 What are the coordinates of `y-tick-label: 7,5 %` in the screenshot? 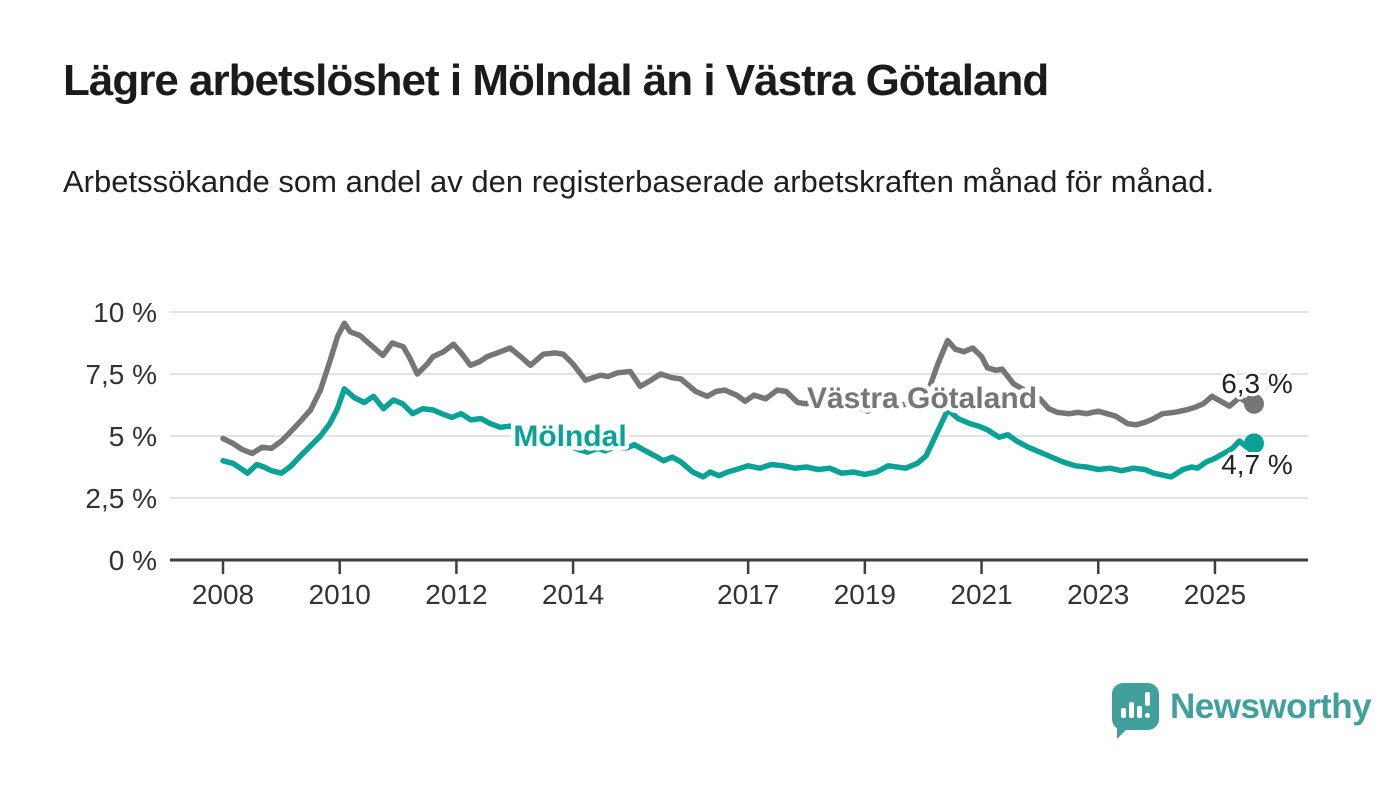 It's located at (121, 374).